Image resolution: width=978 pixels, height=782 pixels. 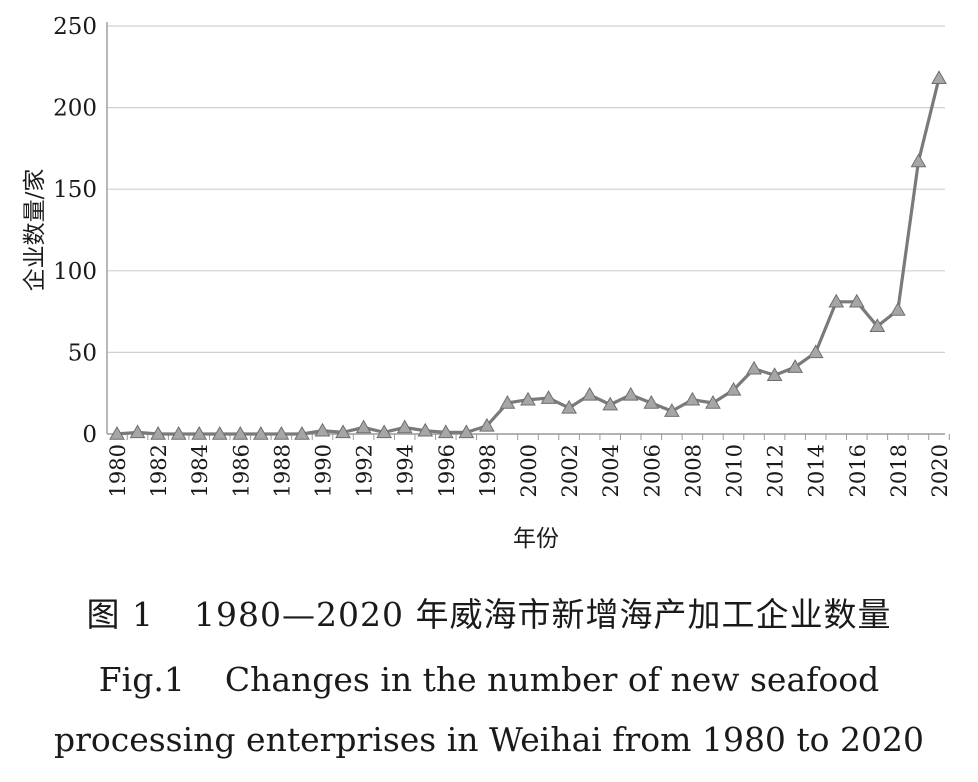 I want to click on x-tick-label: 1998, so click(x=488, y=470).